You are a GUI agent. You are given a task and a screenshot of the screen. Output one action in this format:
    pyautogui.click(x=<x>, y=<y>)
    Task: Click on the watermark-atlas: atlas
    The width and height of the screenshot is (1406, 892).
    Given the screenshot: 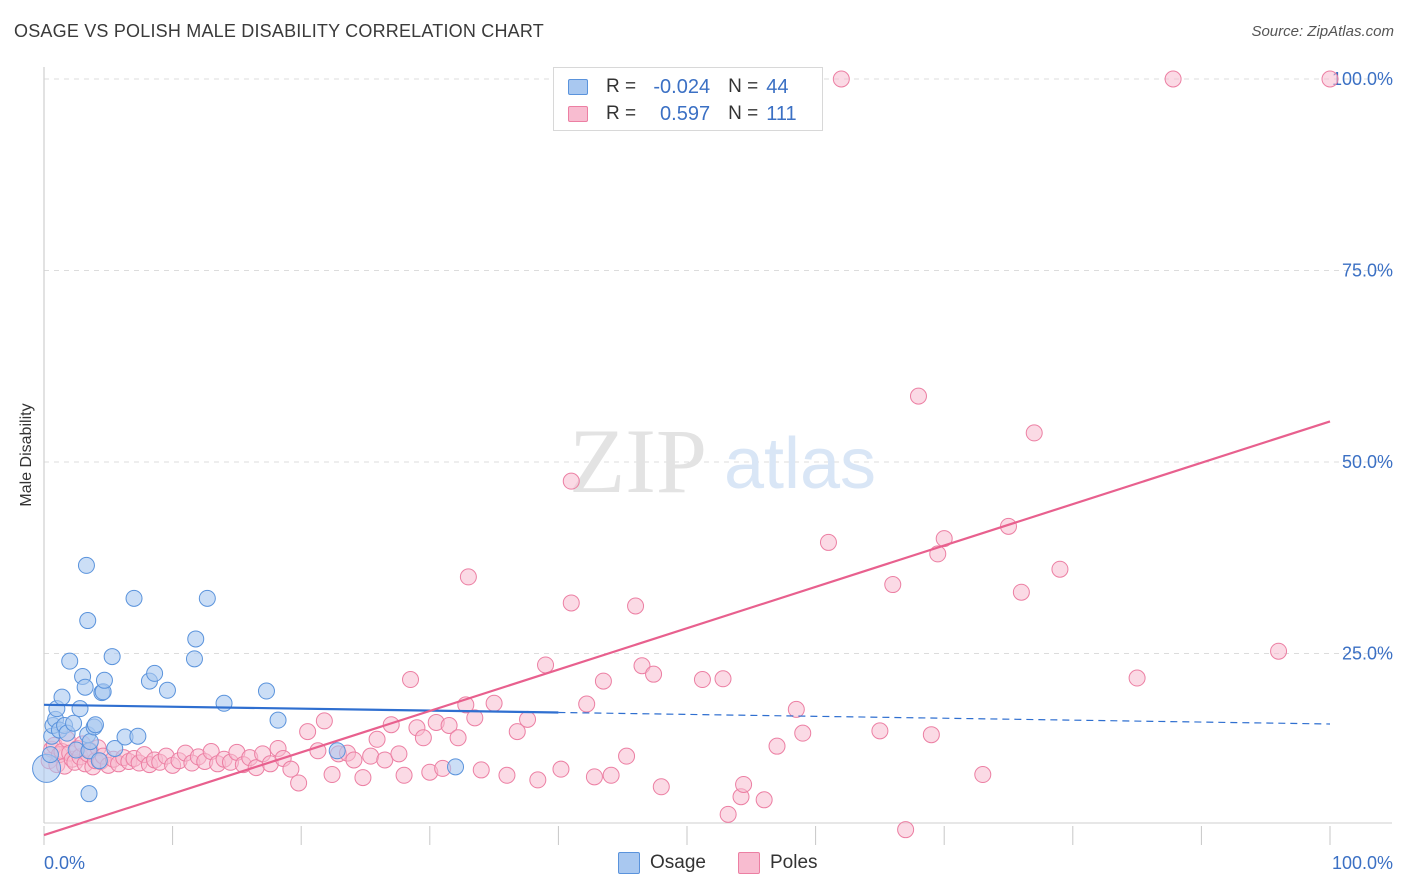 What is the action you would take?
    pyautogui.click(x=800, y=464)
    